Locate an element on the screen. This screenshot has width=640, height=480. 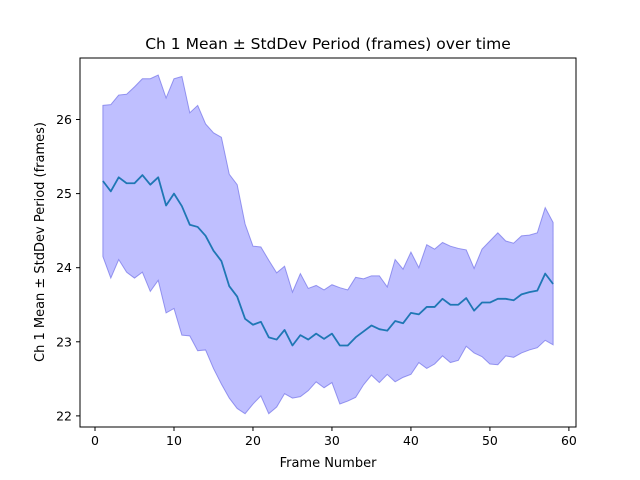
y-tick-label: 23 is located at coordinates (64, 341).